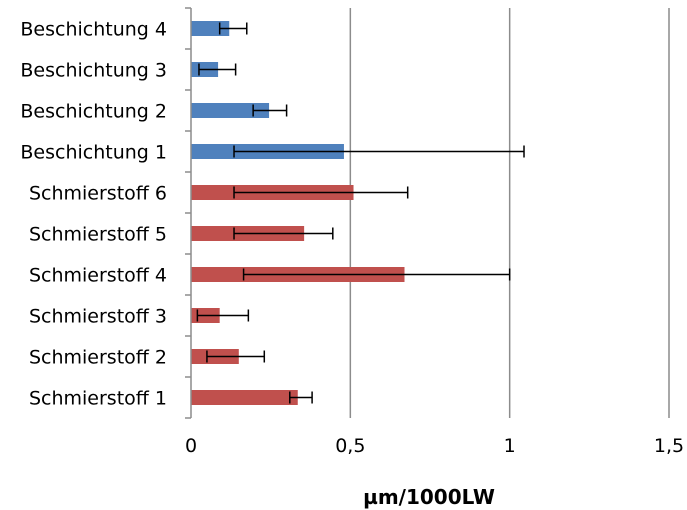  What do you see at coordinates (93, 112) in the screenshot?
I see `category-label: Beschichtung 2` at bounding box center [93, 112].